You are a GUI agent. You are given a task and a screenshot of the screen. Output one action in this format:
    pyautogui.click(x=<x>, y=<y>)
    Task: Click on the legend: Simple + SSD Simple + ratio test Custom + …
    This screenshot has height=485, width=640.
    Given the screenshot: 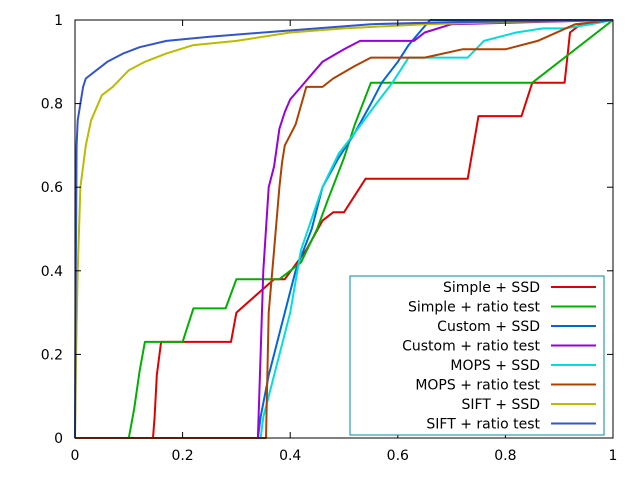 What is the action you would take?
    pyautogui.click(x=477, y=355)
    